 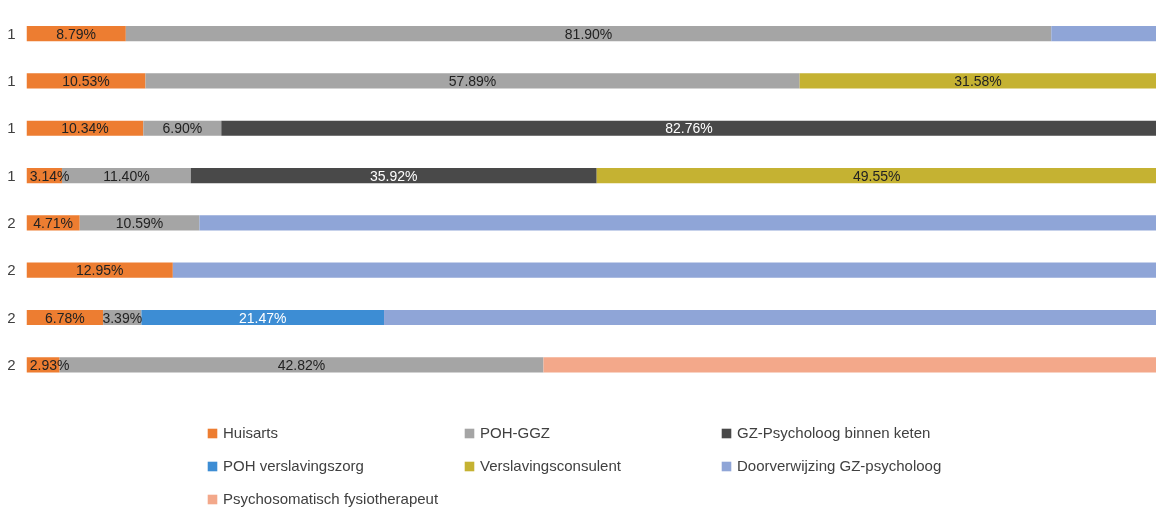 I want to click on data-label: 10.59%, so click(x=139, y=222).